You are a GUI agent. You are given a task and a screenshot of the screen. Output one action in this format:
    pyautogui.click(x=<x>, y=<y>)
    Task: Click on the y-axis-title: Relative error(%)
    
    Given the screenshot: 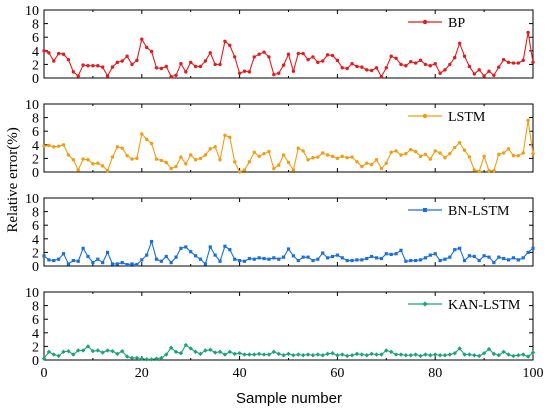 What is the action you would take?
    pyautogui.click(x=13, y=179)
    